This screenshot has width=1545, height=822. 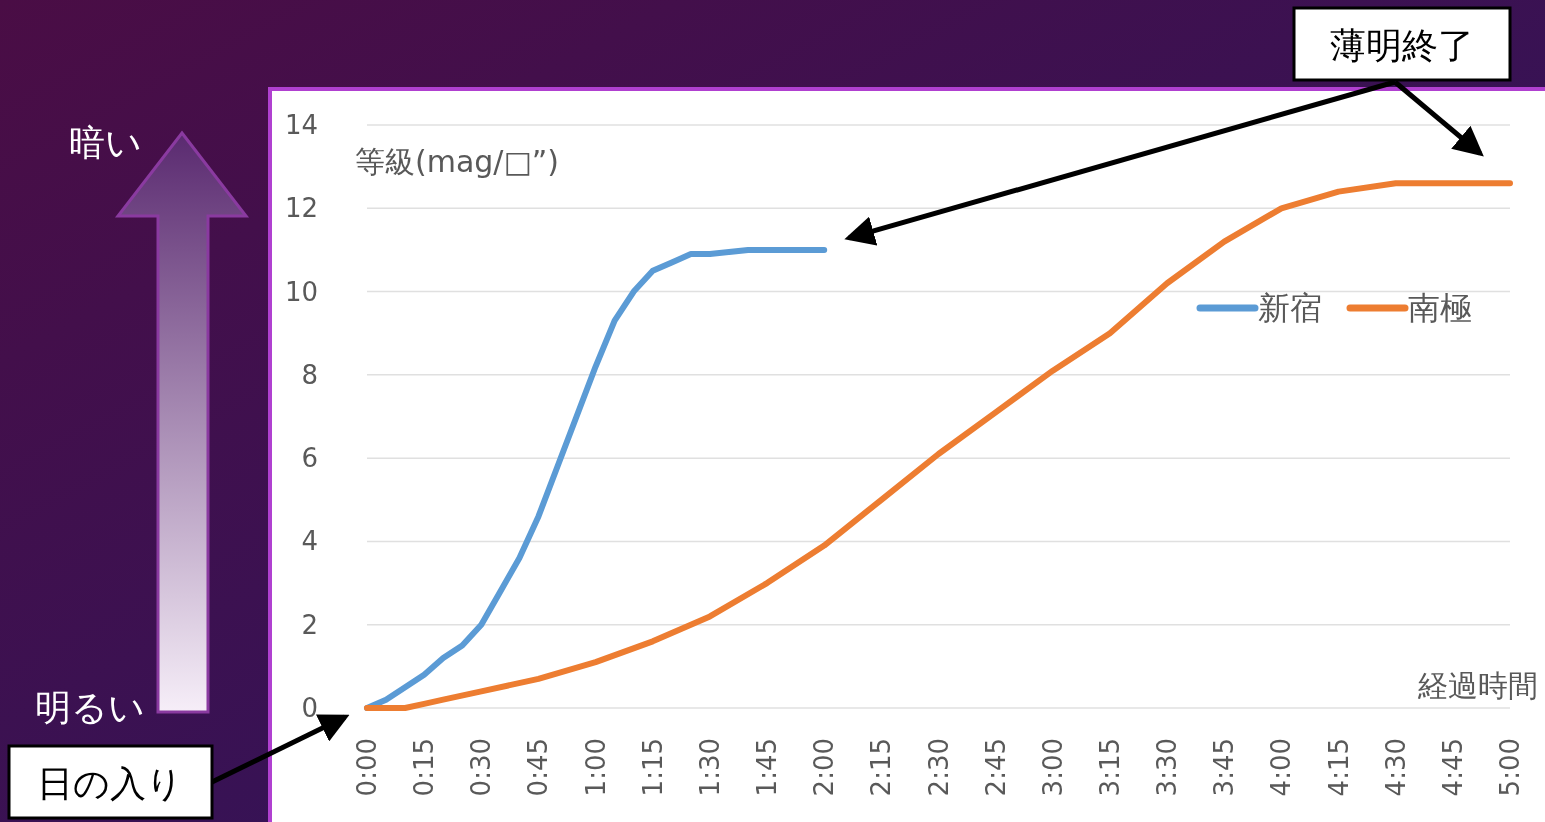 What do you see at coordinates (1290, 308) in the screenshot?
I see `legend-label: 新宿` at bounding box center [1290, 308].